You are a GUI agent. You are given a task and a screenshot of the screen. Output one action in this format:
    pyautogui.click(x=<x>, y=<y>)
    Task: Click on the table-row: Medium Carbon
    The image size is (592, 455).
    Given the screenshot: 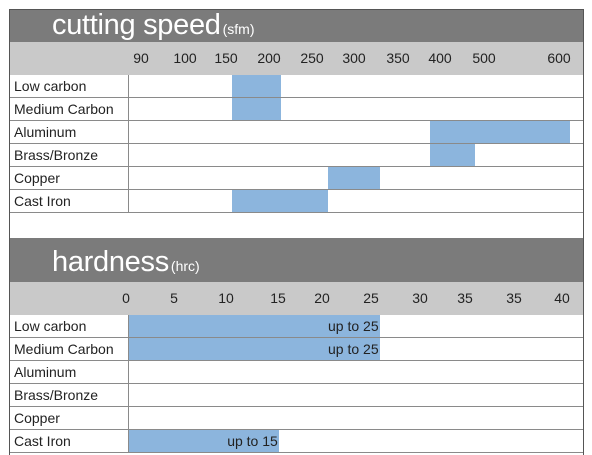 What is the action you would take?
    pyautogui.click(x=296, y=109)
    